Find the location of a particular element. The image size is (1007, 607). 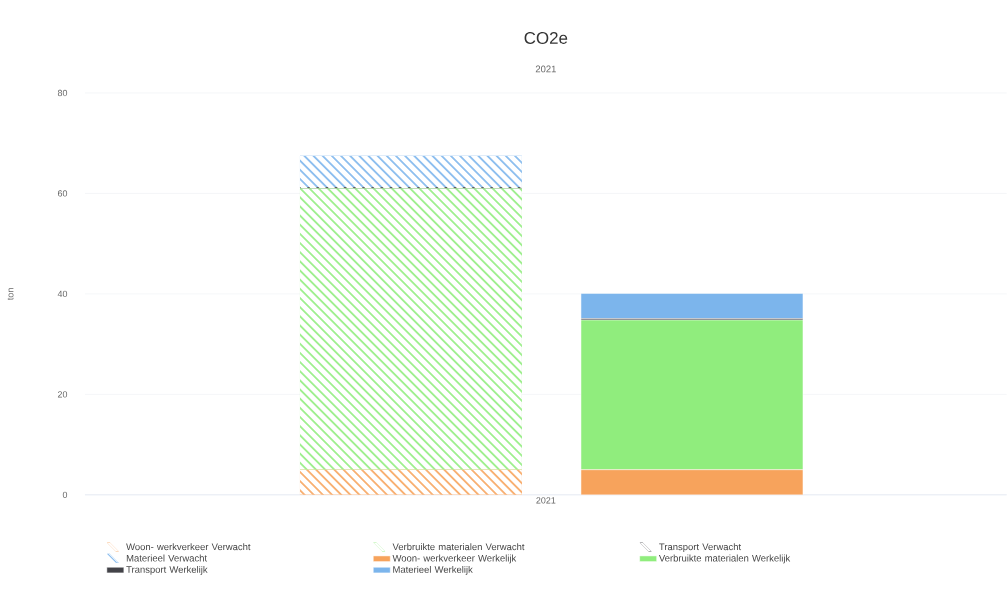

y-axis-title: ton is located at coordinates (10, 294).